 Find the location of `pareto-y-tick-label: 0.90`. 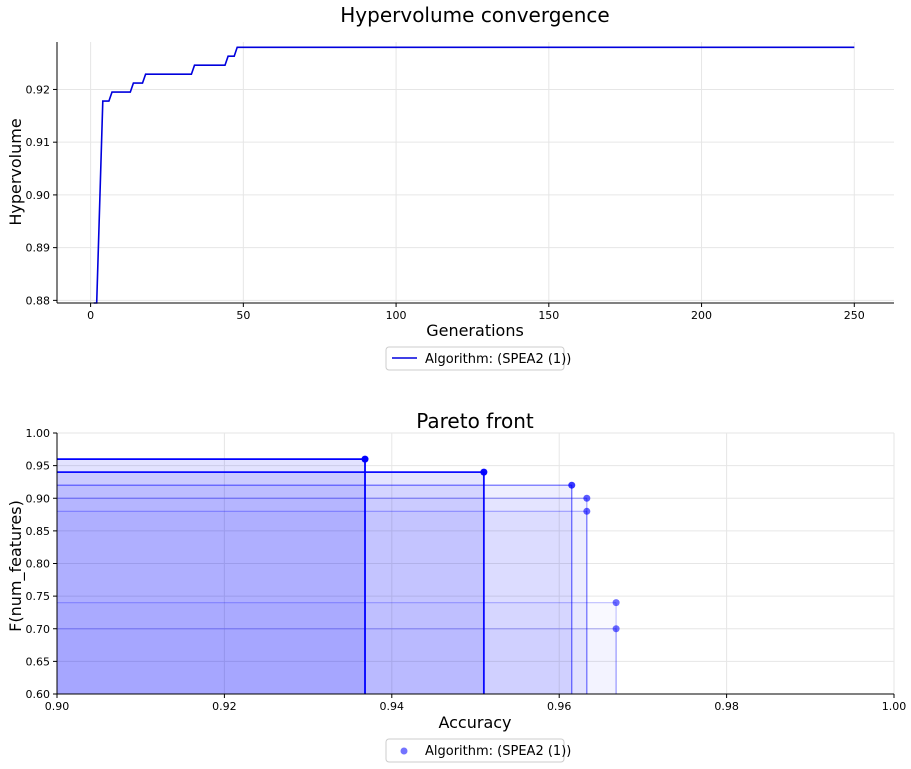

pareto-y-tick-label: 0.90 is located at coordinates (38, 498).